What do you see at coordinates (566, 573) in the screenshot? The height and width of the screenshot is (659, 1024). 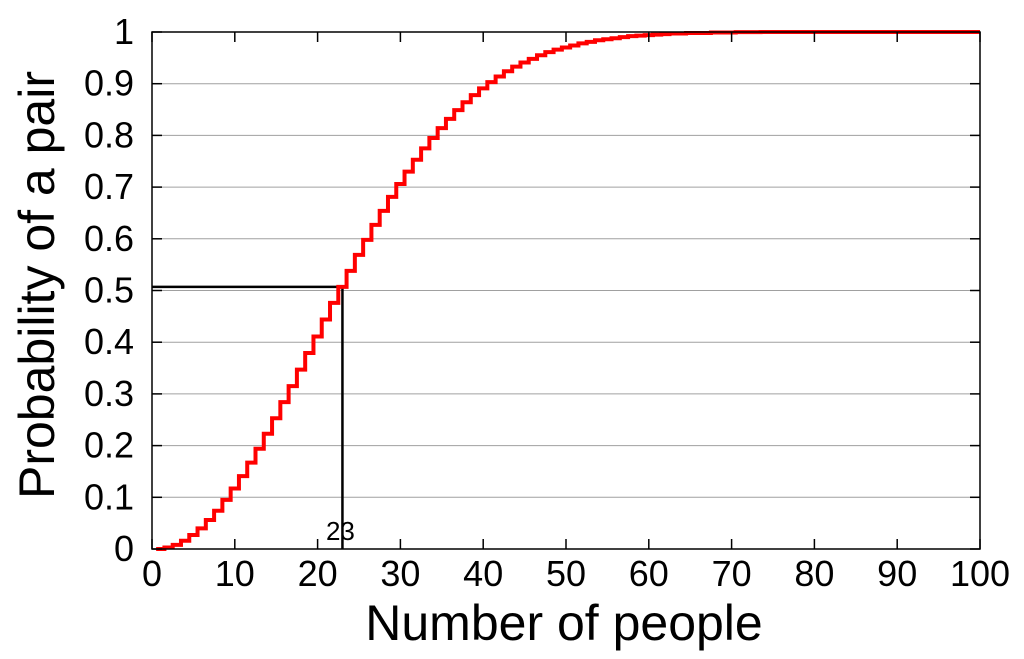 I see `x-tick-label: 50` at bounding box center [566, 573].